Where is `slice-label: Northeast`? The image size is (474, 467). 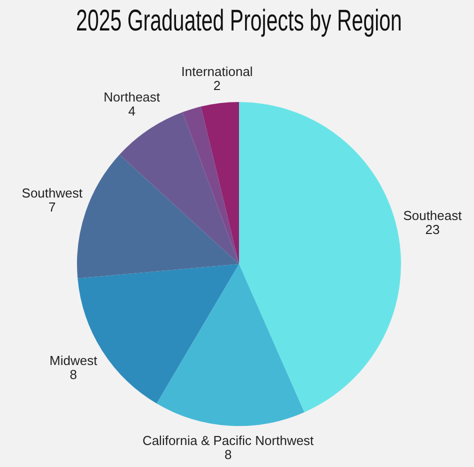 slice-label: Northeast is located at coordinates (132, 96).